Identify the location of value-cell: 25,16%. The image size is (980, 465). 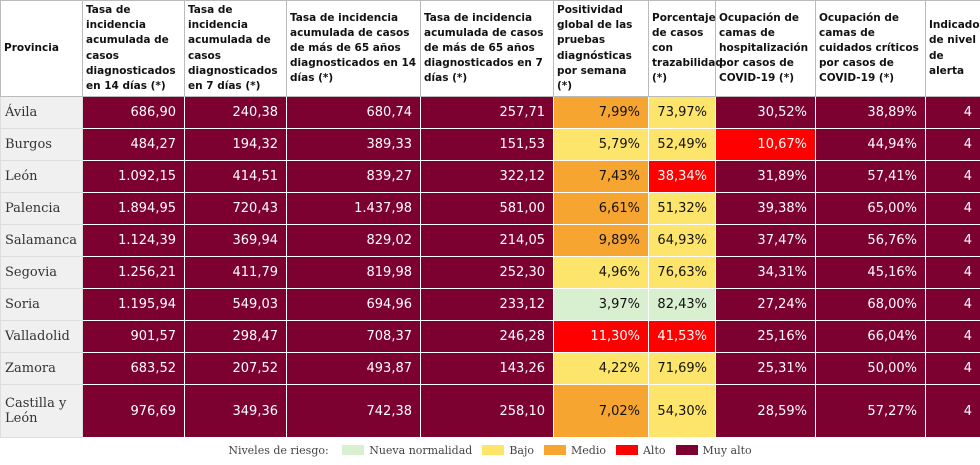
(765, 337).